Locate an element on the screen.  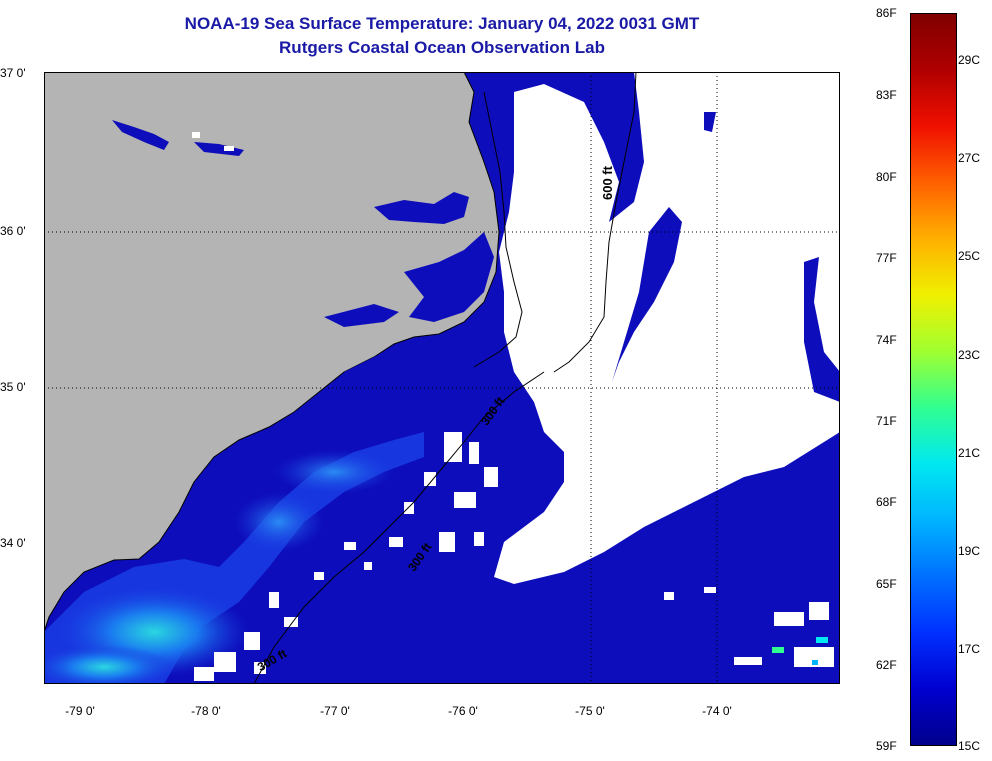
colorbar-c-15: 15C is located at coordinates (969, 746).